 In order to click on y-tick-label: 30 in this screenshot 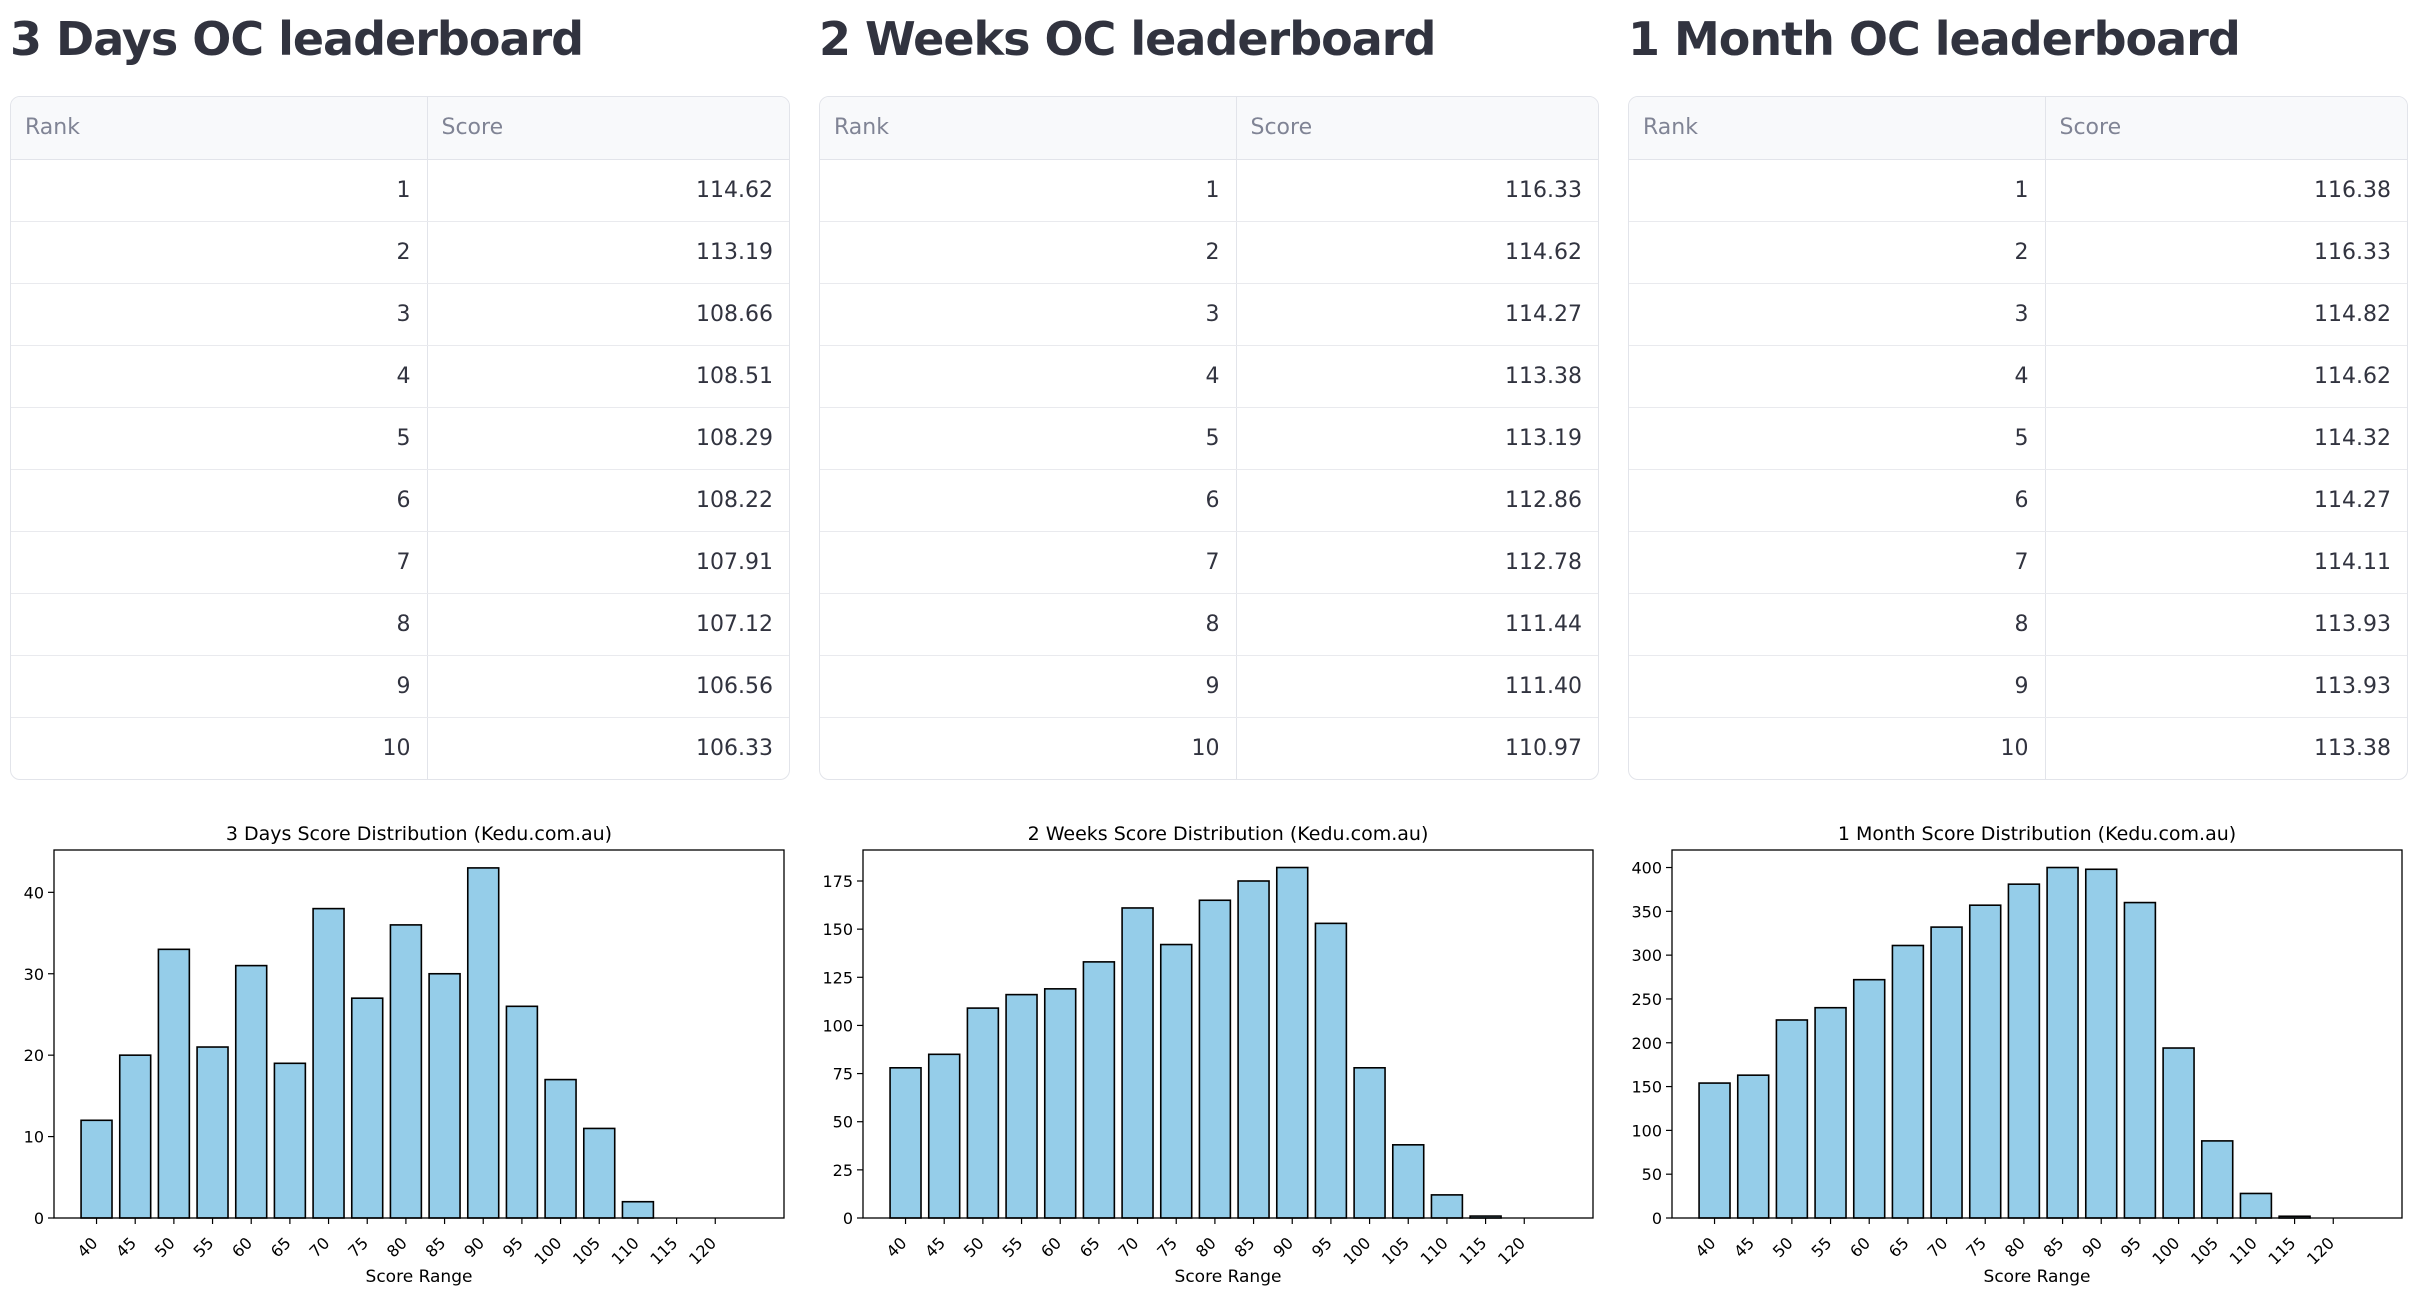, I will do `click(34, 974)`.